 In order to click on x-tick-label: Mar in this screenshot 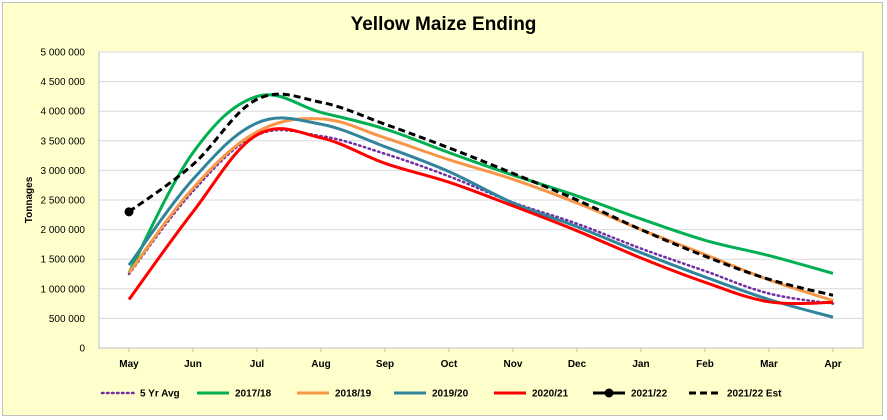, I will do `click(769, 364)`.